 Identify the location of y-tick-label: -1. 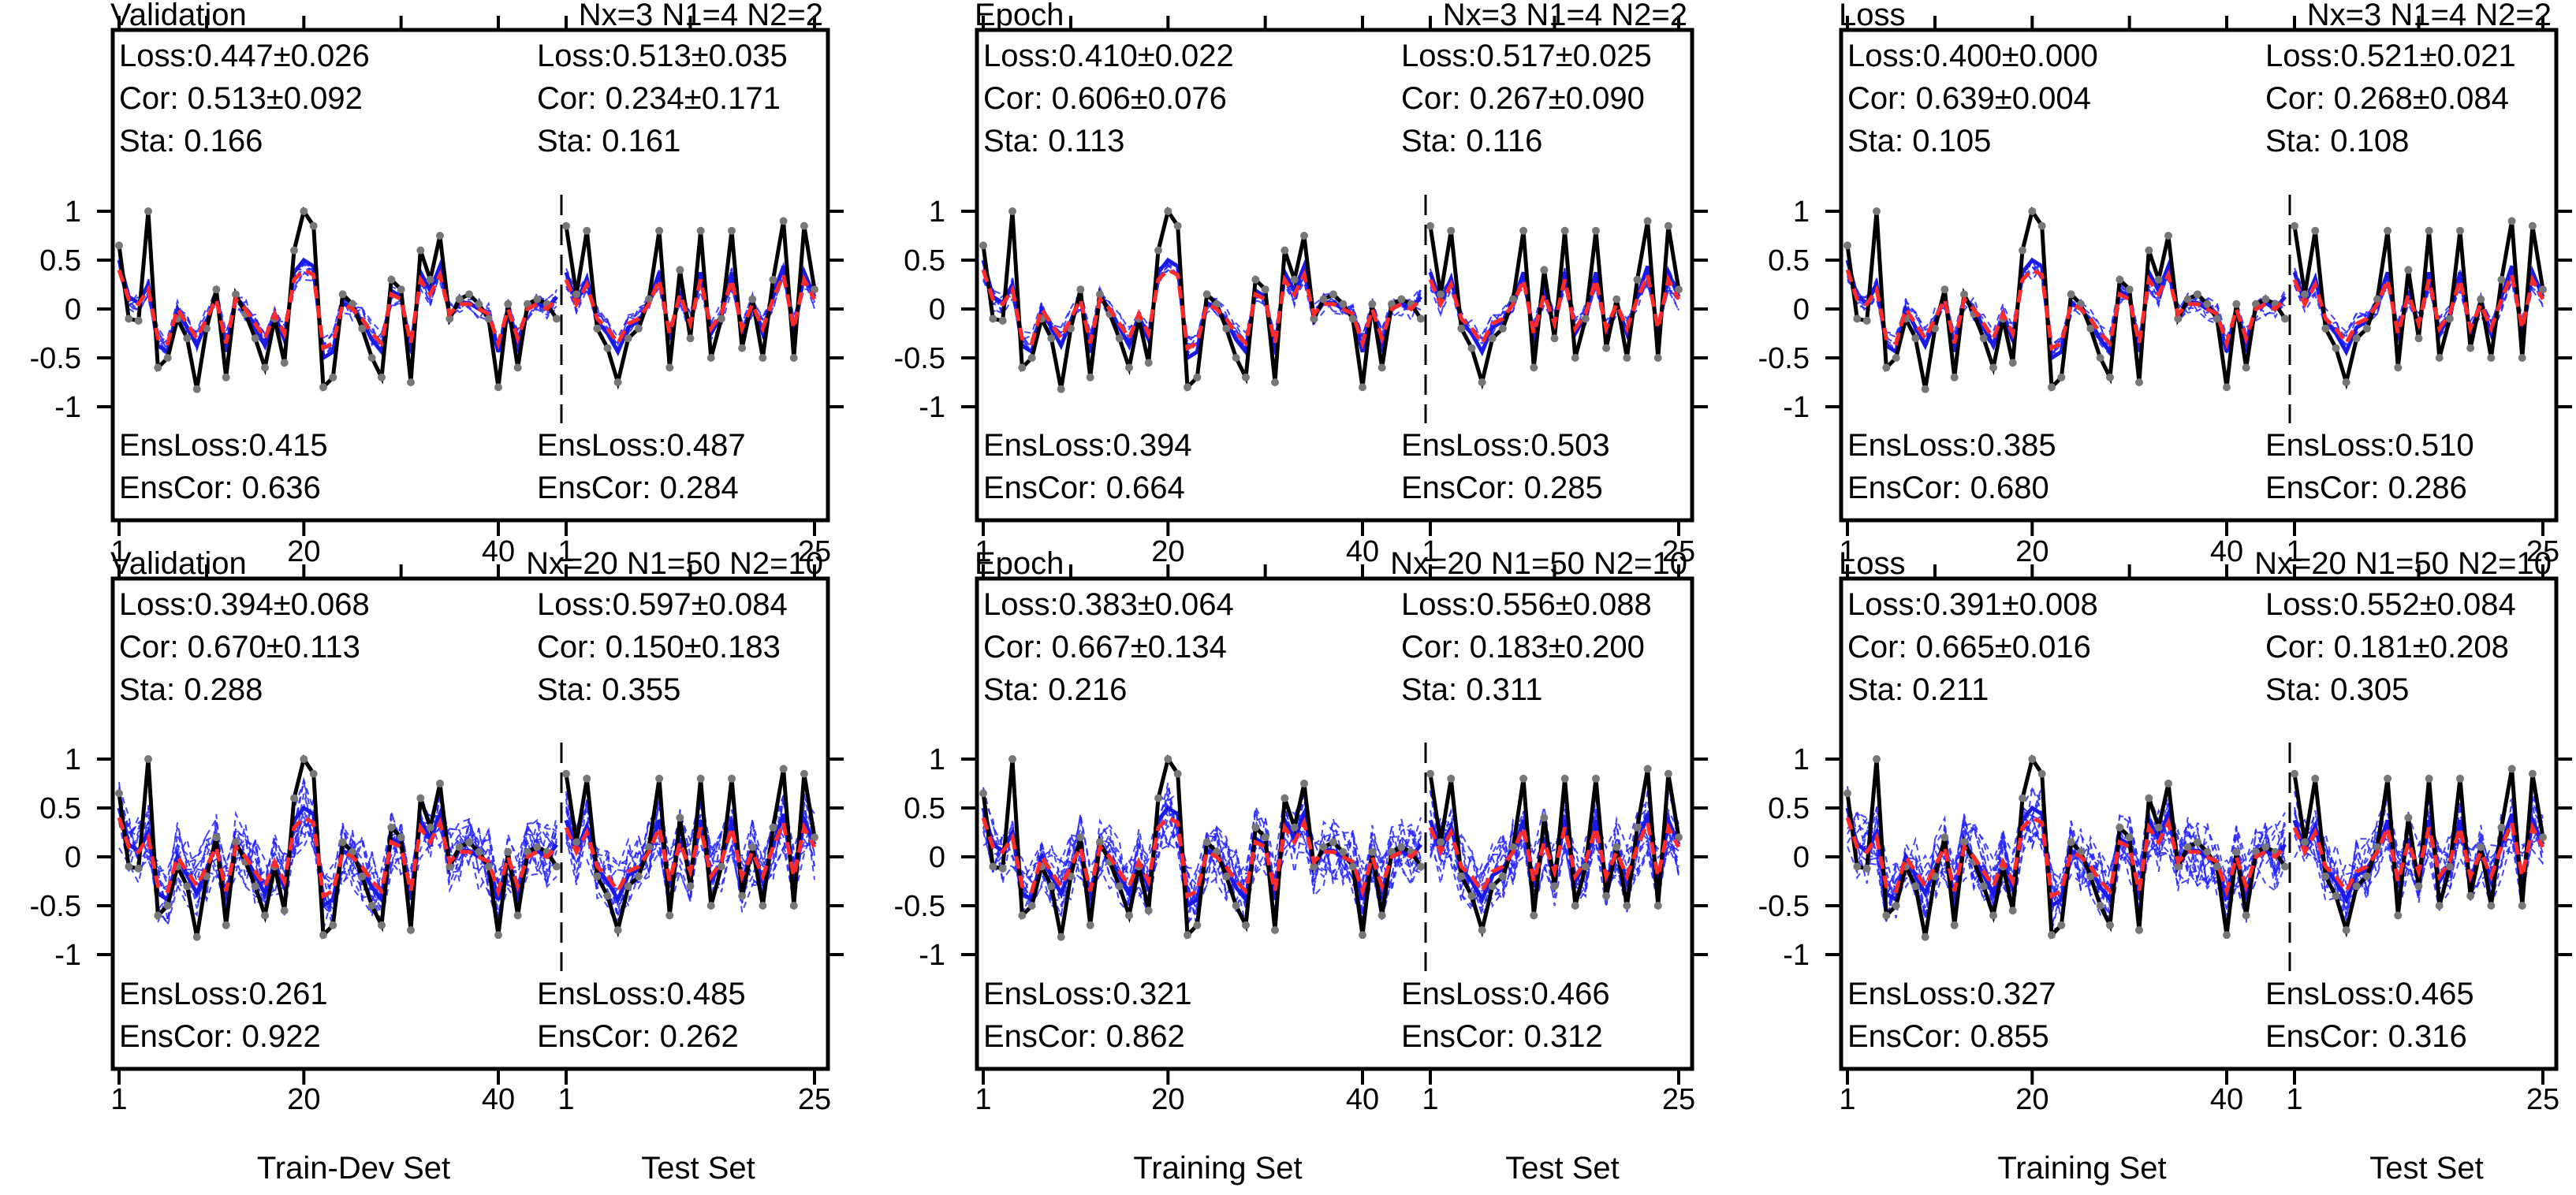
(1796, 407).